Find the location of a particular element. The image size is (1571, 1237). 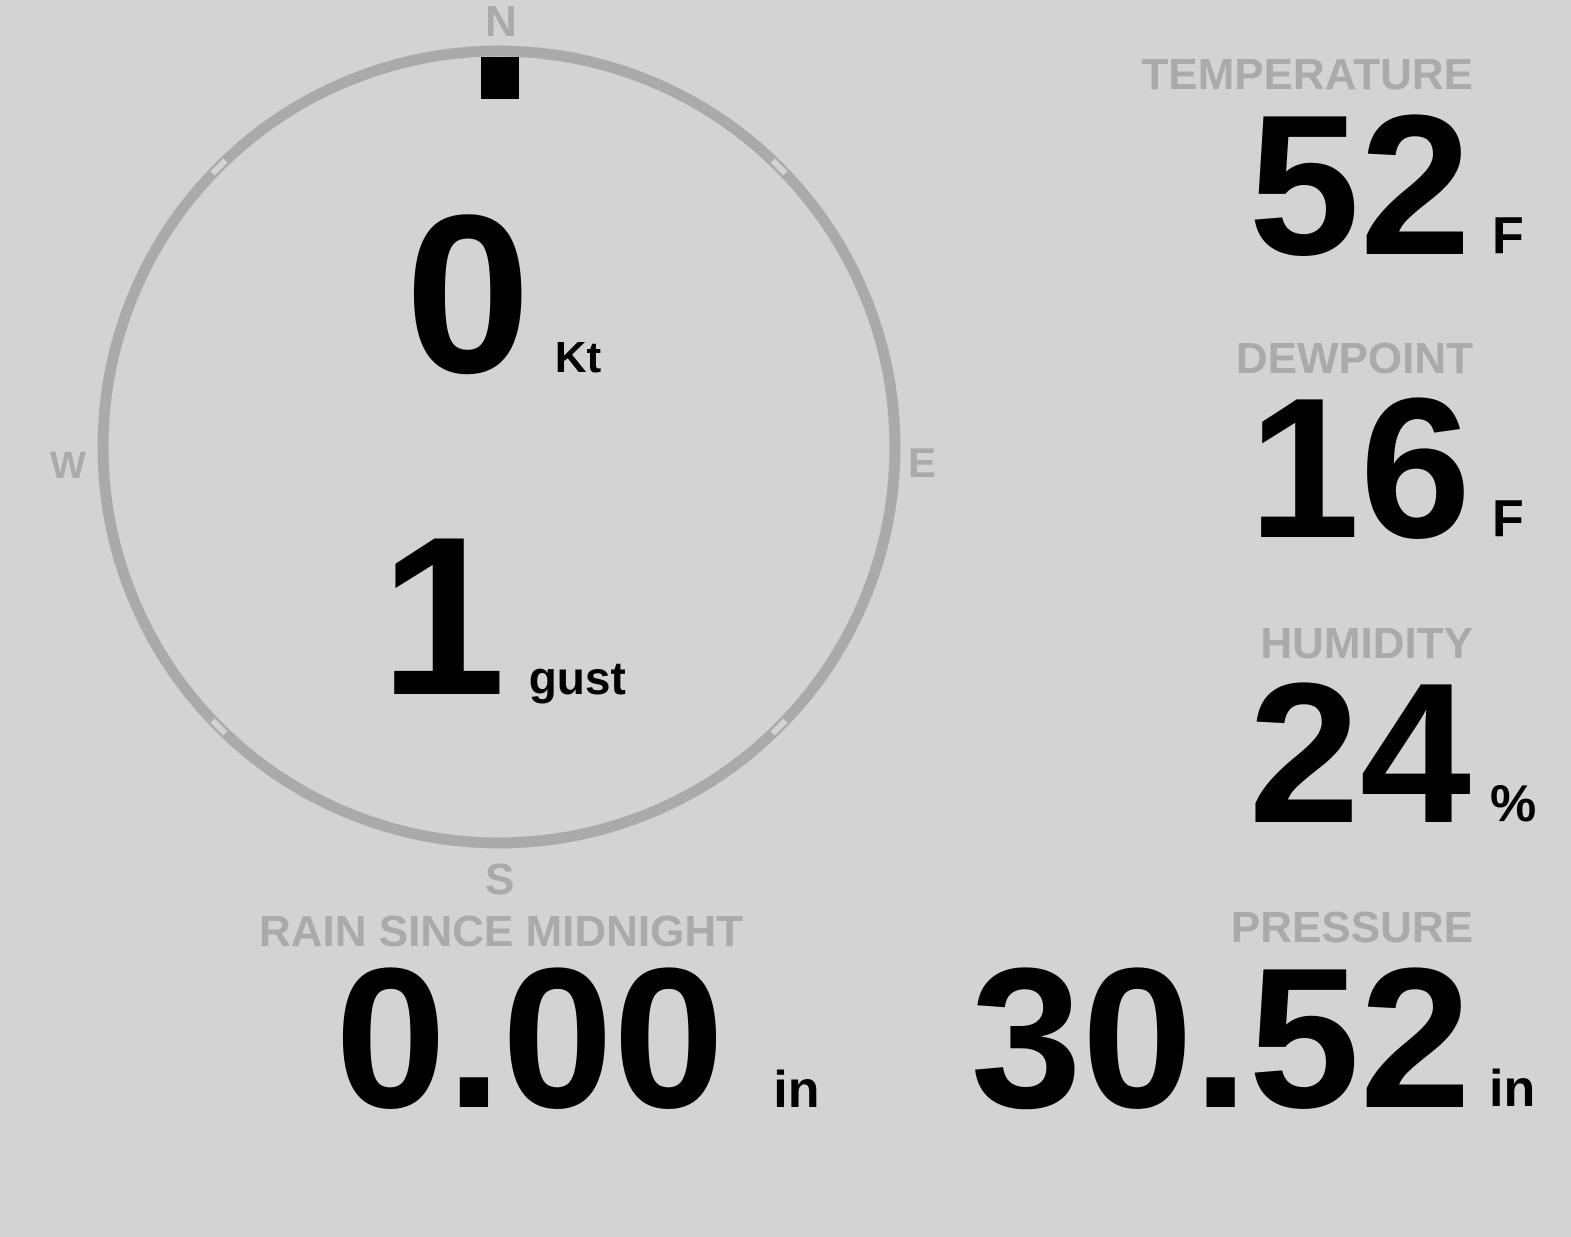

wind-gust-unit: gust is located at coordinates (577, 678).